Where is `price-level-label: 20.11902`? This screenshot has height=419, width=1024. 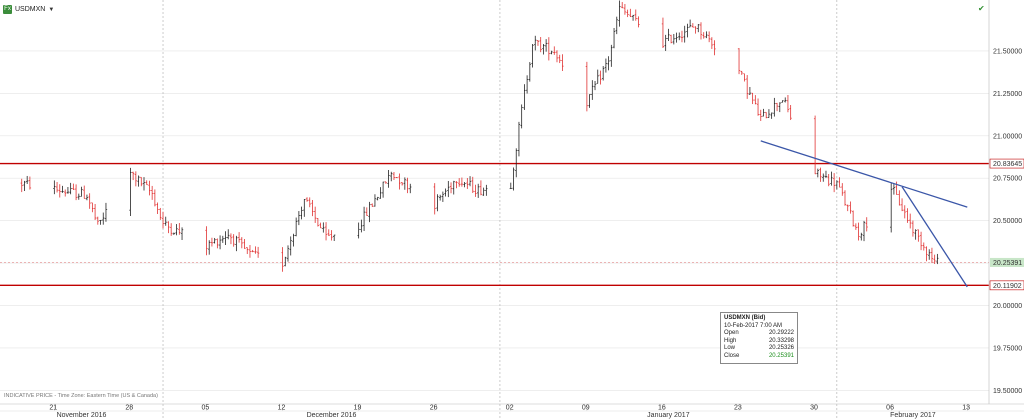 price-level-label: 20.11902 is located at coordinates (1007, 286).